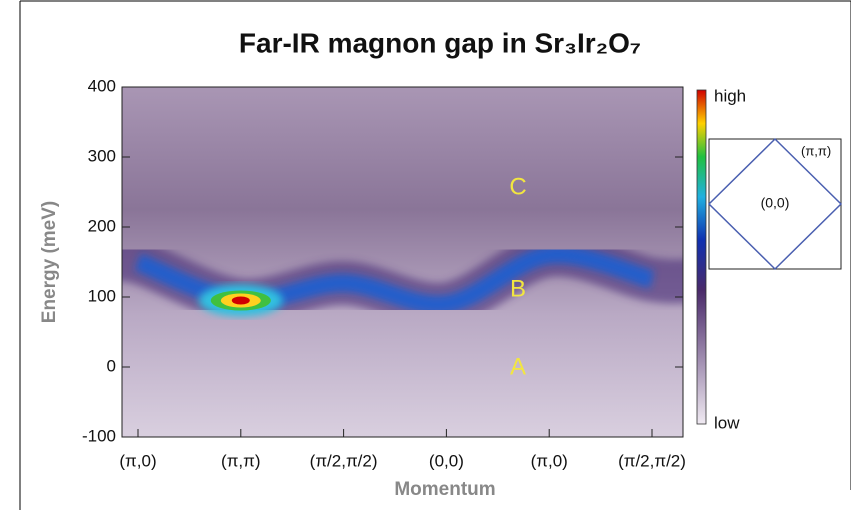  Describe the element at coordinates (444, 489) in the screenshot. I see `x-axis-label: Momentum` at that location.